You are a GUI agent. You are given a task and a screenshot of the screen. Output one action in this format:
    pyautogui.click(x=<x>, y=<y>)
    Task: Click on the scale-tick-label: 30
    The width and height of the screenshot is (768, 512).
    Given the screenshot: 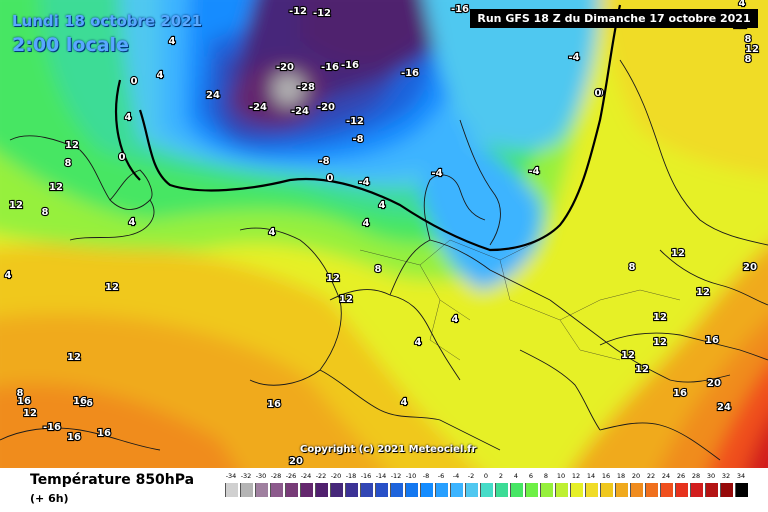 What is the action you would take?
    pyautogui.click(x=711, y=476)
    